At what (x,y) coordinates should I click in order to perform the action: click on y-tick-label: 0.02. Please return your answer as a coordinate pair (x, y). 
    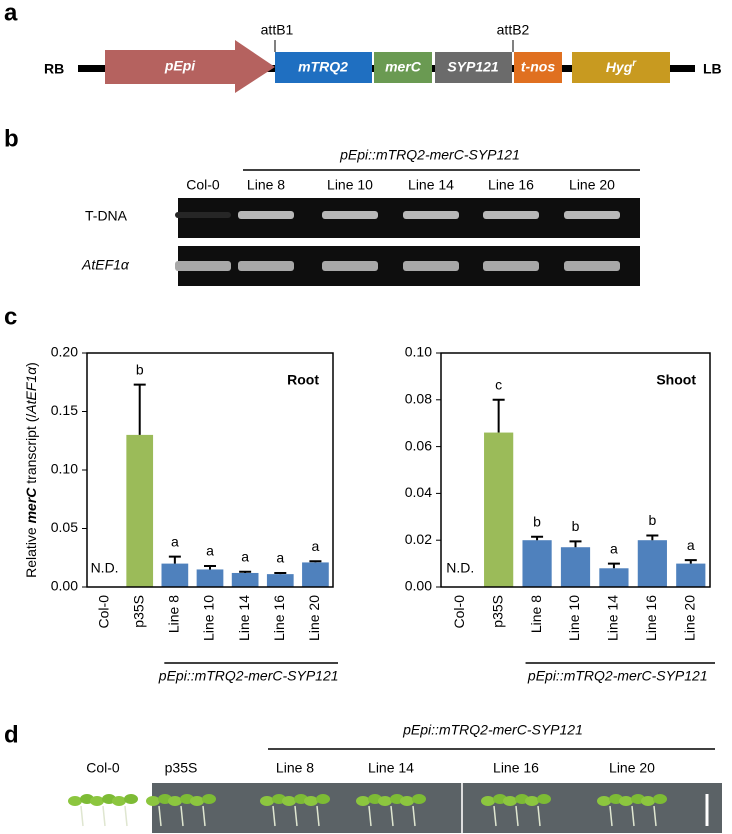
    Looking at the image, I should click on (418, 539).